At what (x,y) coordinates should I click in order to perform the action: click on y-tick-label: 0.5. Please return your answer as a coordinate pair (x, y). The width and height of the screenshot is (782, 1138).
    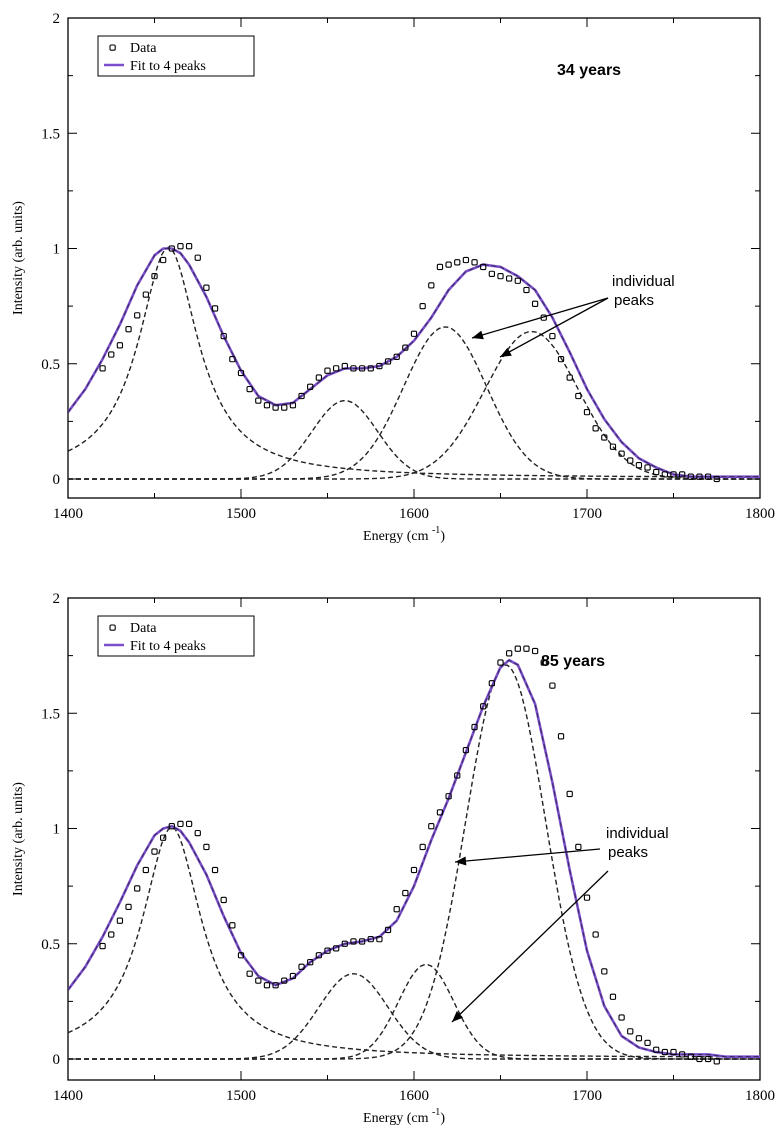
    Looking at the image, I should click on (50, 945).